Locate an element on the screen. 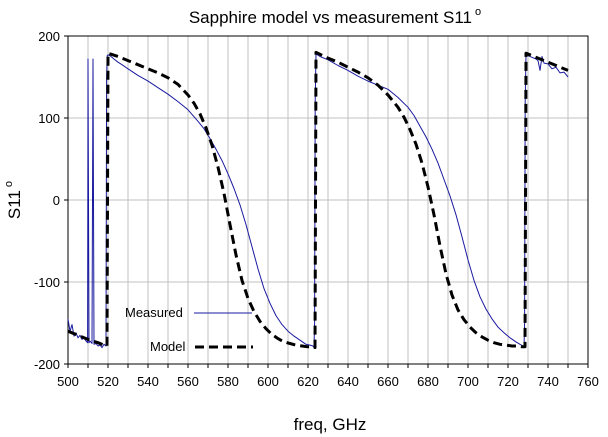 The image size is (608, 437). y-tick-label: 100 is located at coordinates (49, 118).